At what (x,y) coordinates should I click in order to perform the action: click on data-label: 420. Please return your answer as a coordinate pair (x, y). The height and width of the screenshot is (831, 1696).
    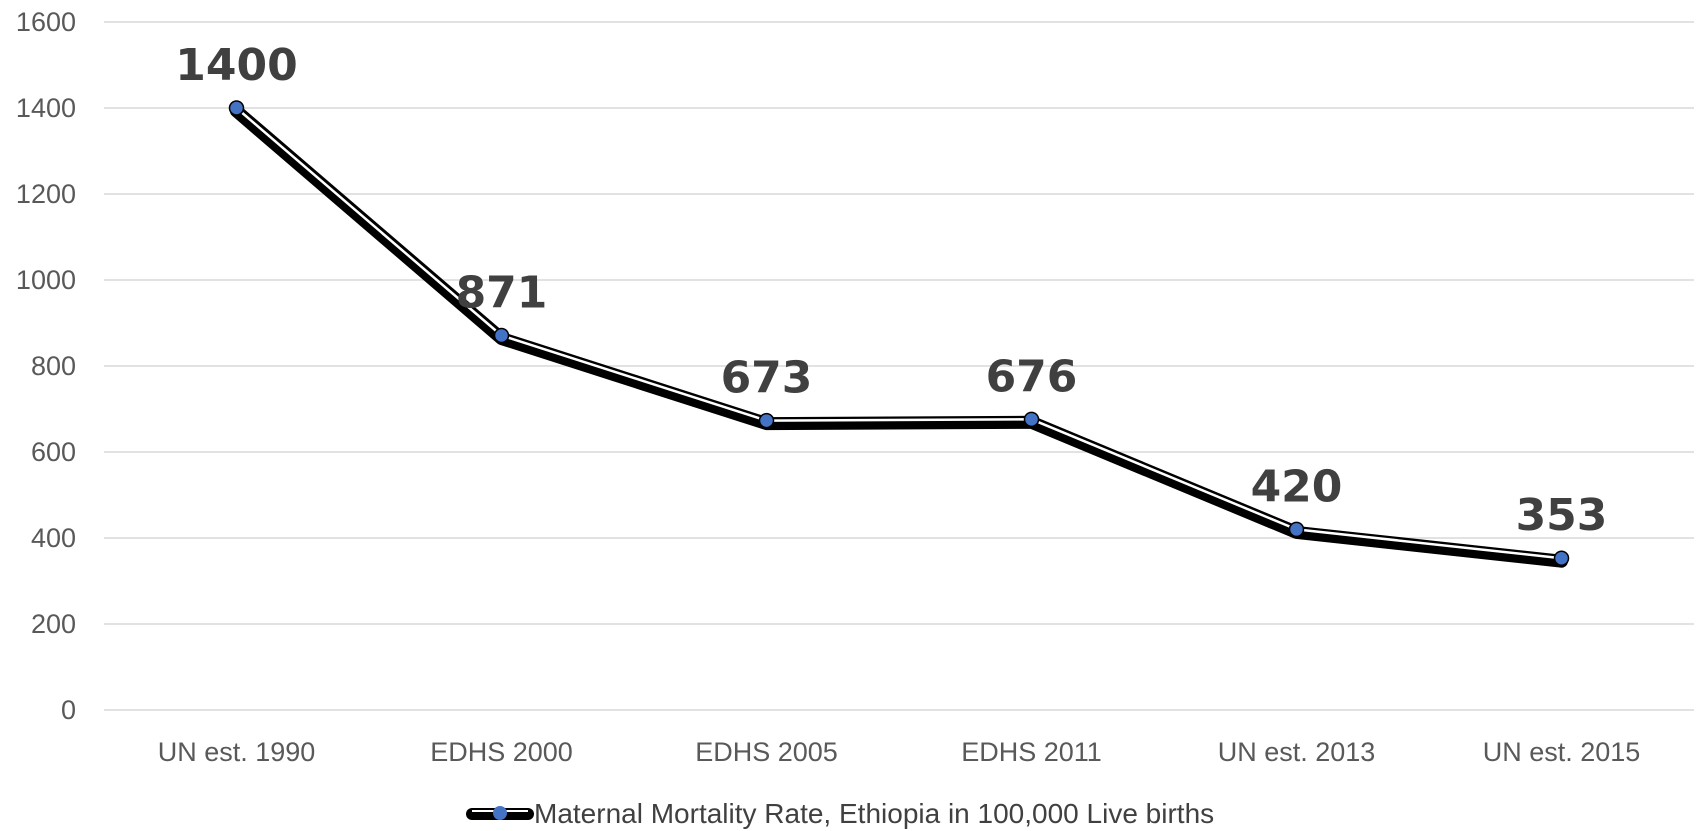
    Looking at the image, I should click on (1297, 486).